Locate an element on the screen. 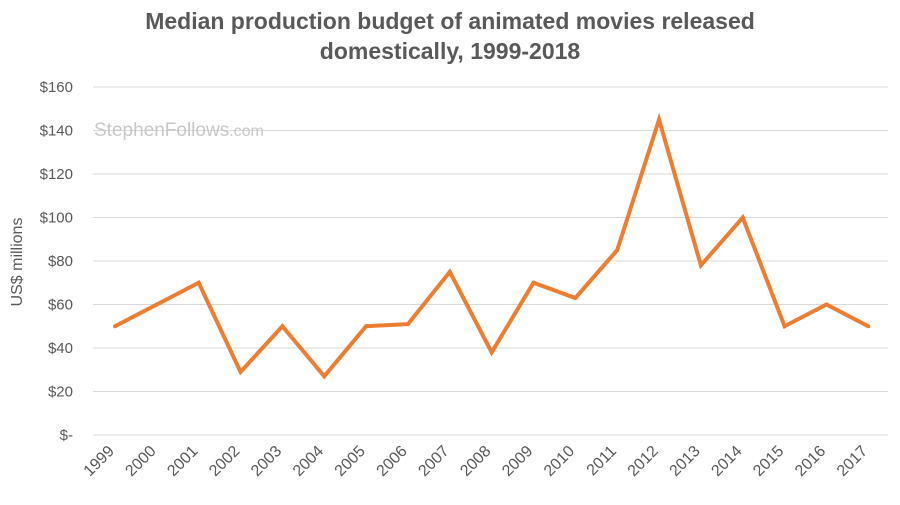  y-tick-label: $160 is located at coordinates (56, 87).